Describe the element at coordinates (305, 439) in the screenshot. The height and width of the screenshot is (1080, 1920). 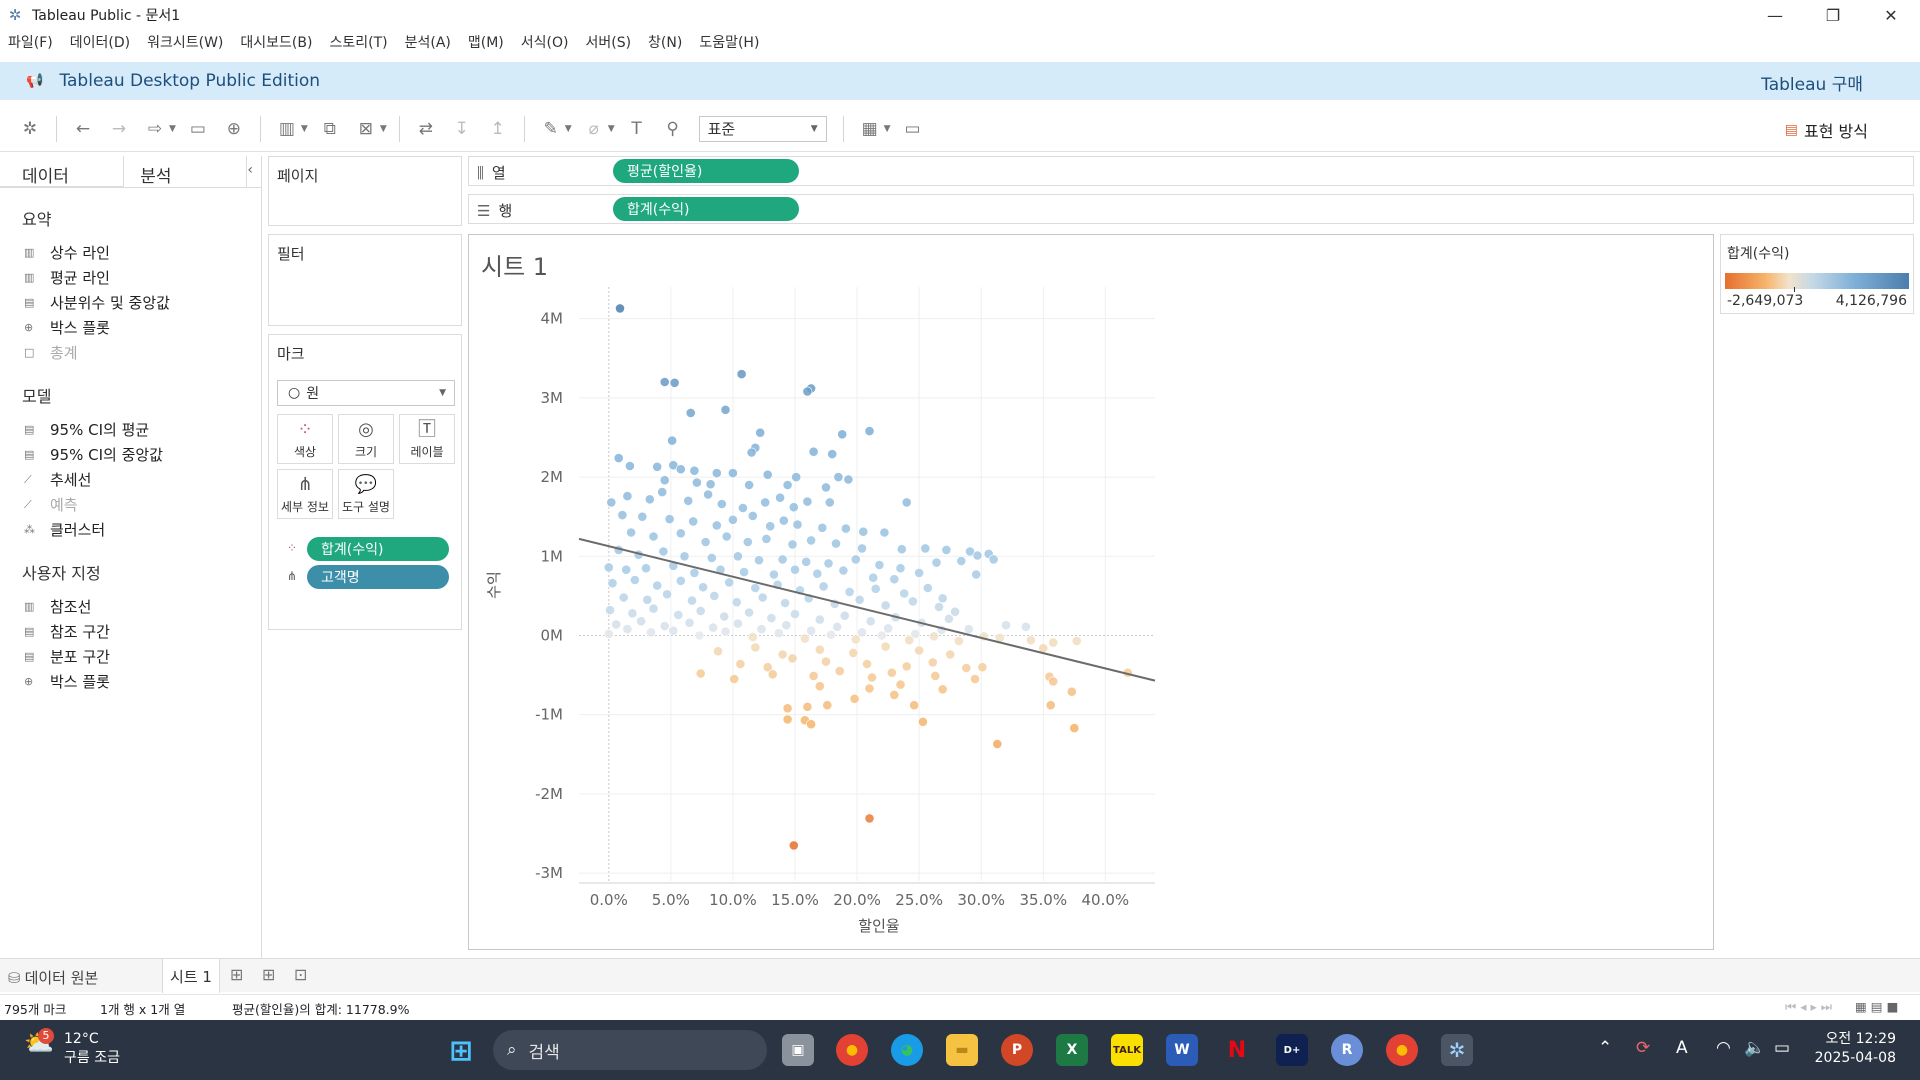
I see `mark-color-button: ⁘ 색상` at that location.